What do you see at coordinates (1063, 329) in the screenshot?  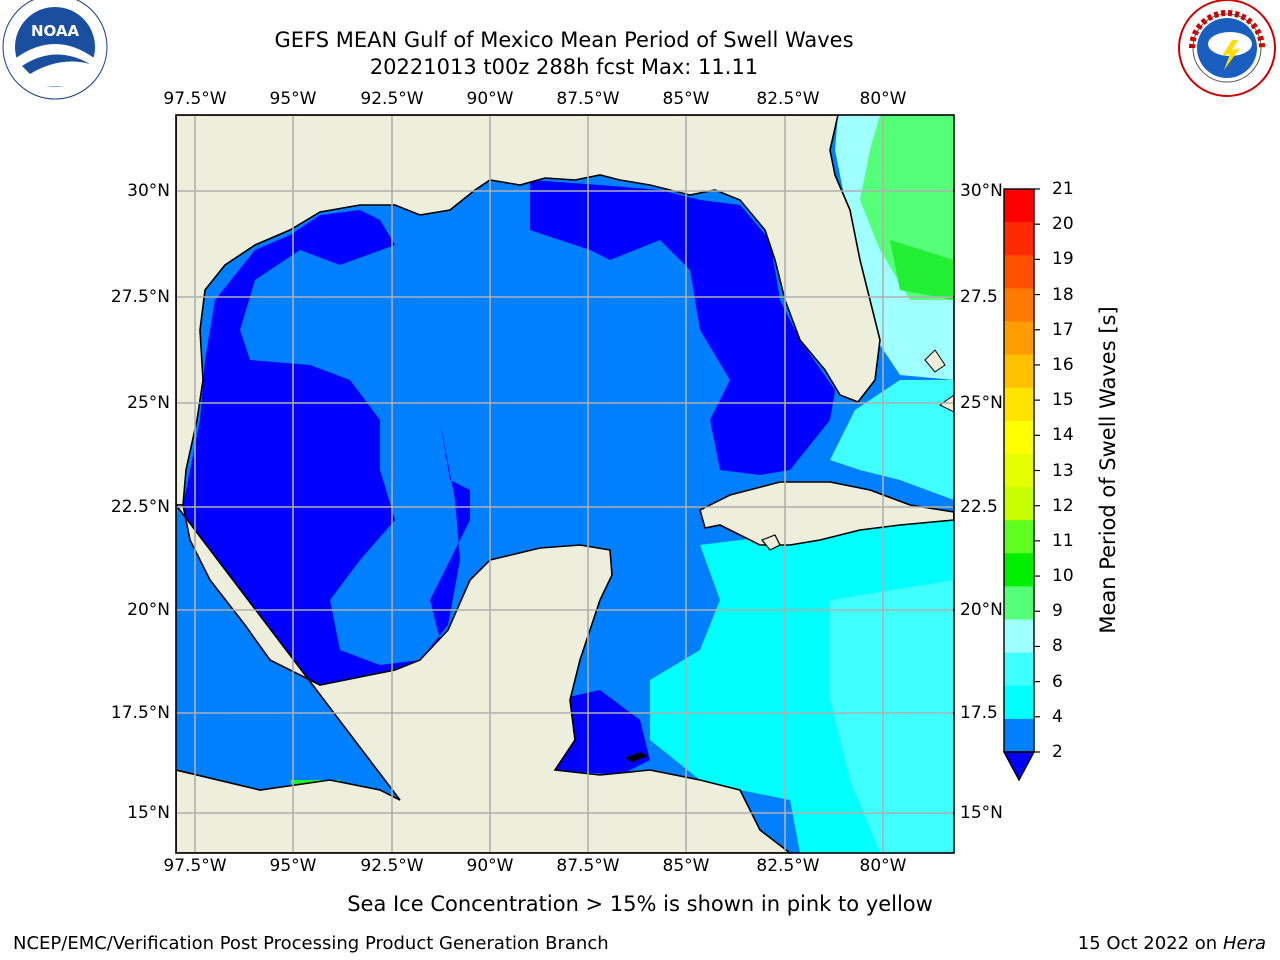 I see `colorbar-tick-label: 17` at bounding box center [1063, 329].